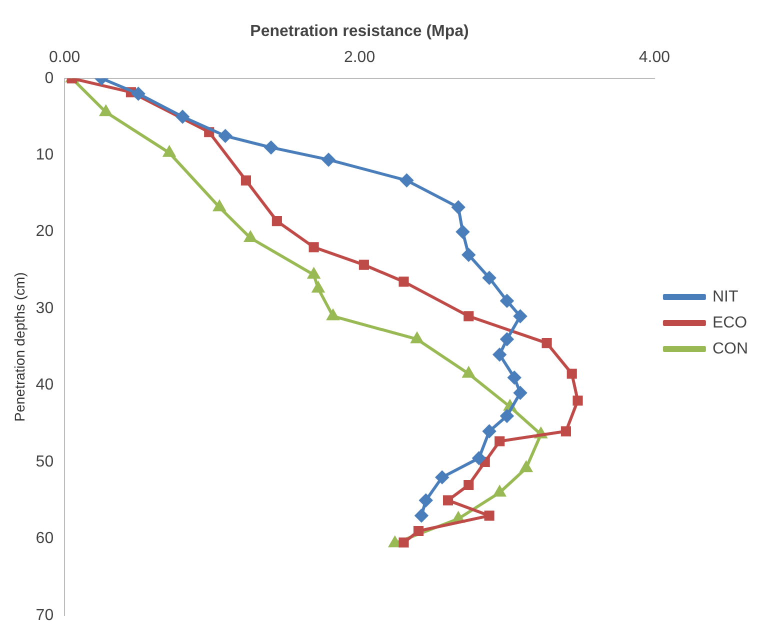 The width and height of the screenshot is (776, 638). Describe the element at coordinates (359, 31) in the screenshot. I see `x-axis-title: Penetration resistance (Mpa)` at that location.